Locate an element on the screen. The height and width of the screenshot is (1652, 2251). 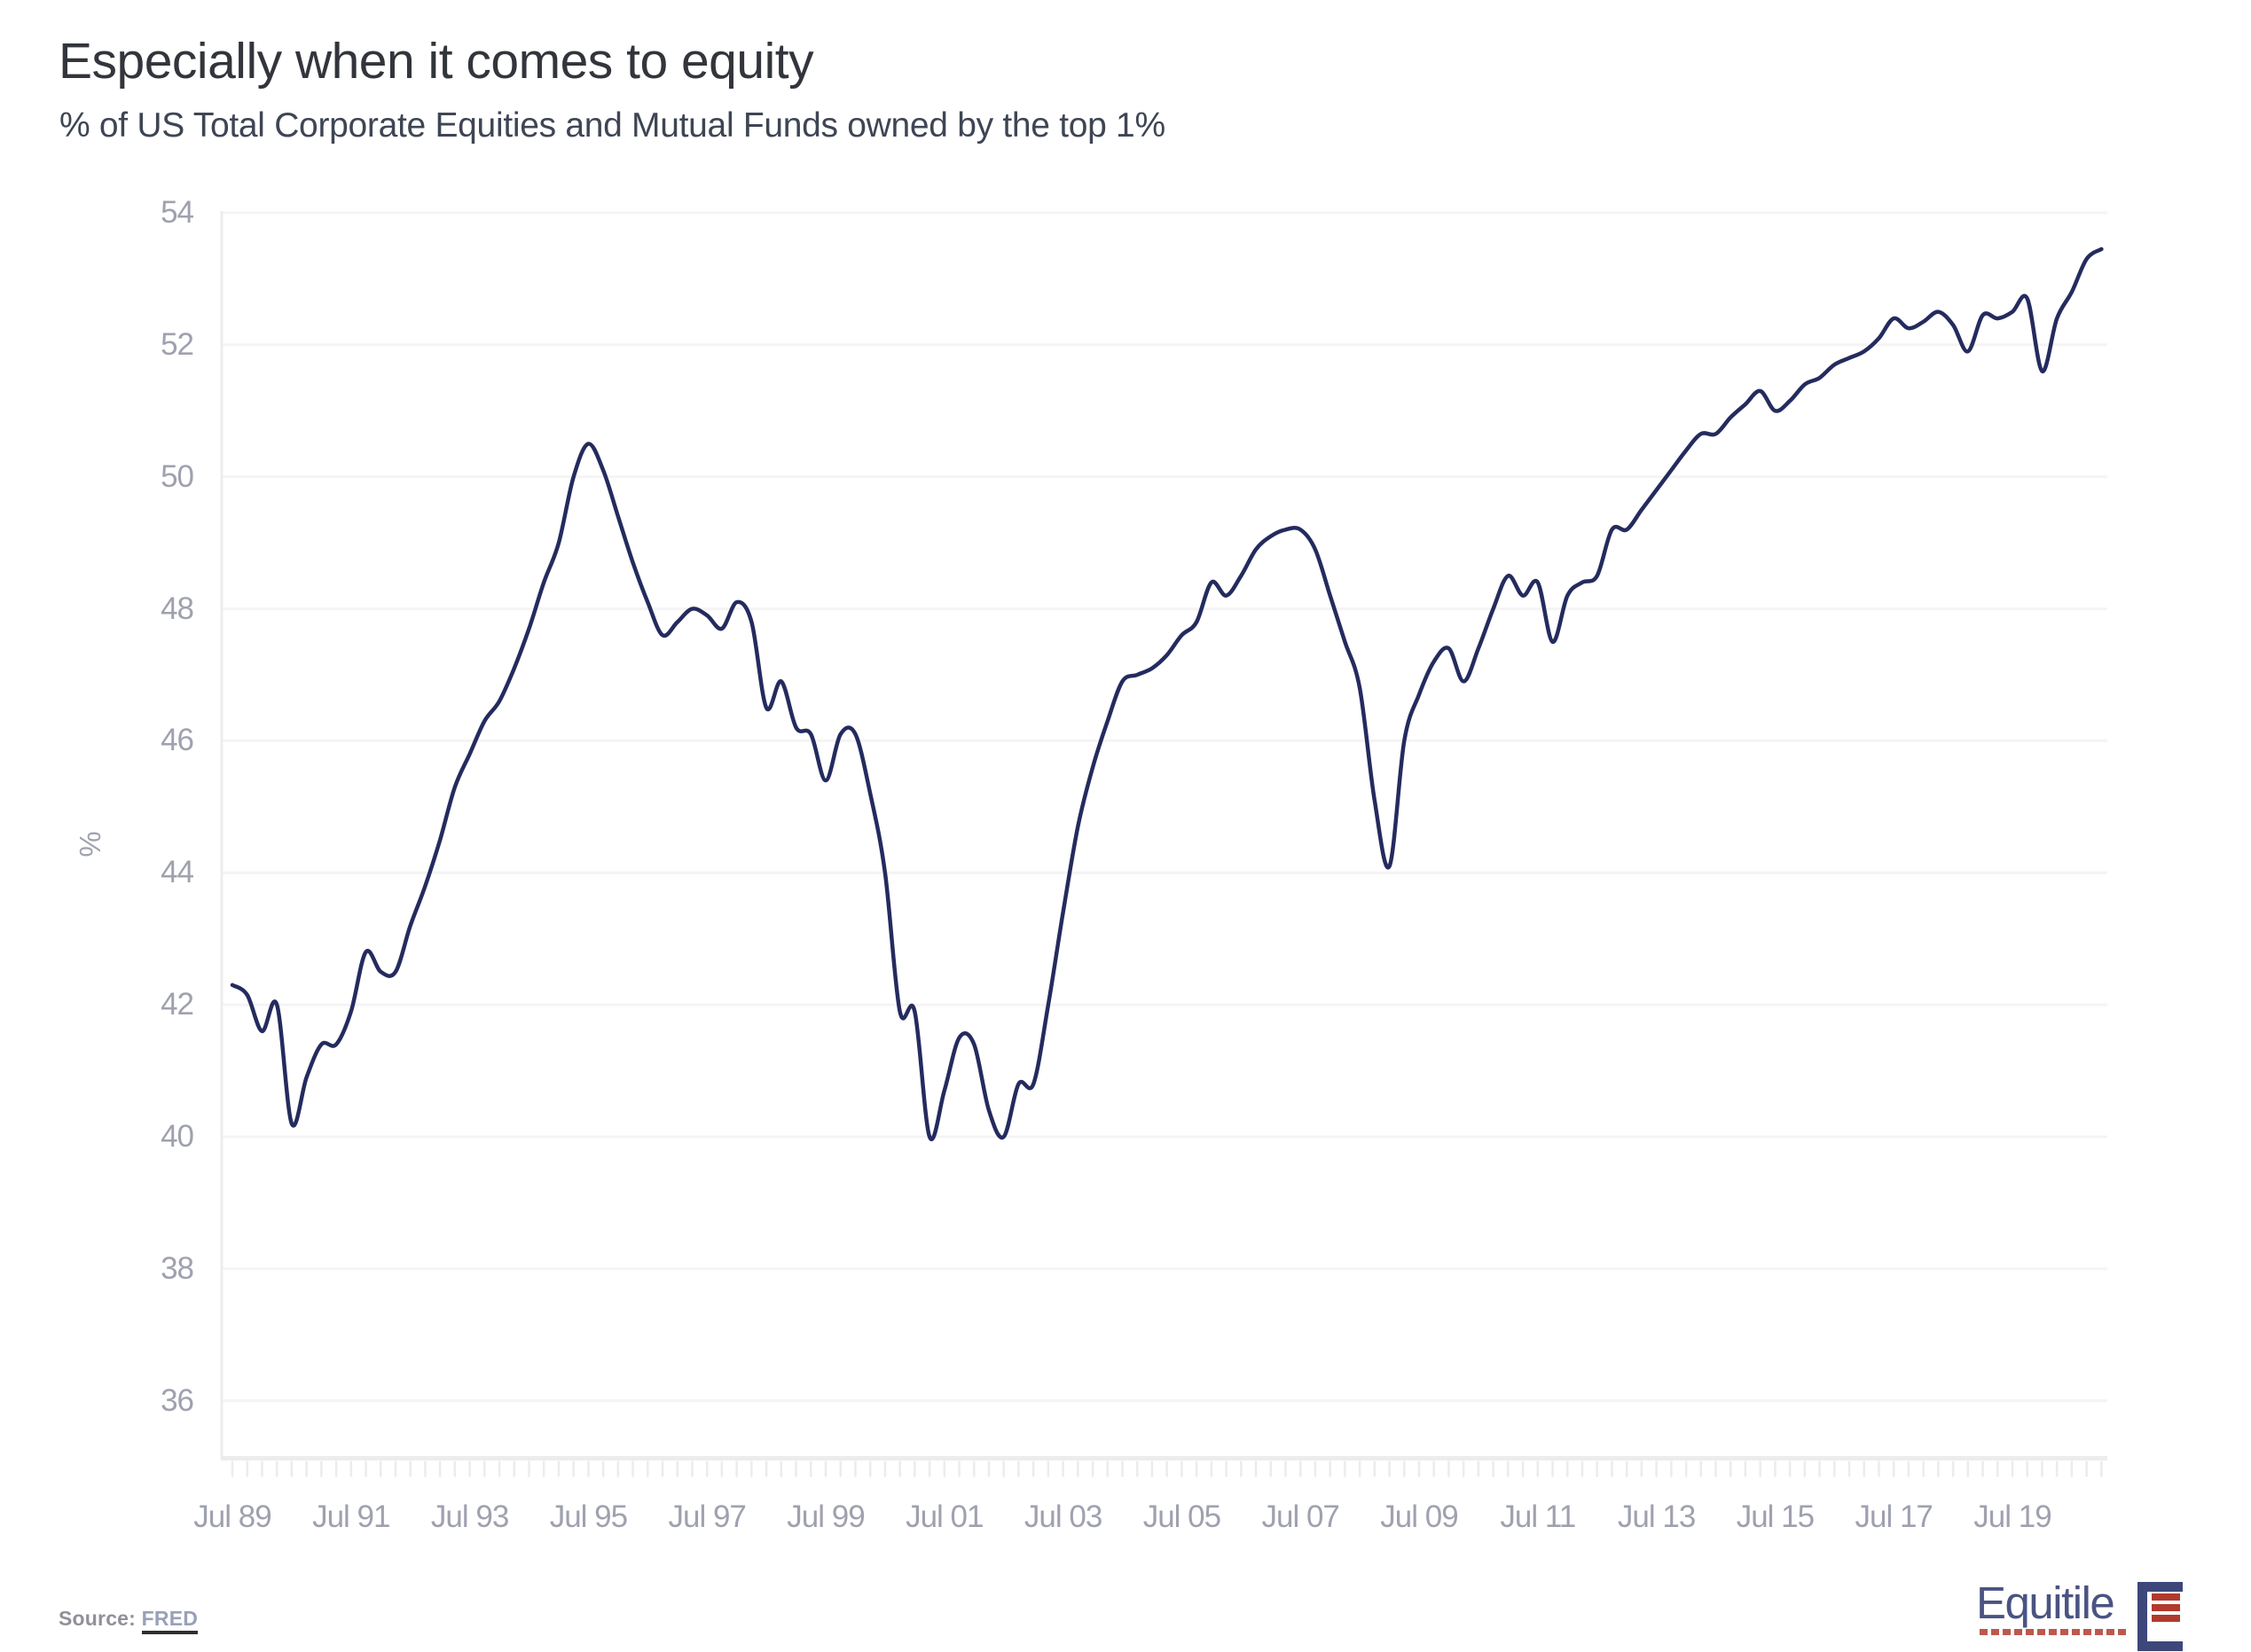
x-minor-ticks is located at coordinates (1167, 1468).